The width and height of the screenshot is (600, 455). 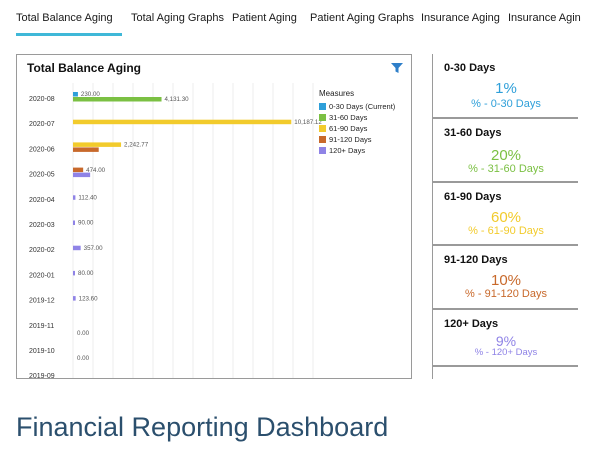 What do you see at coordinates (506, 155) in the screenshot?
I see `card-percent-value: 20%` at bounding box center [506, 155].